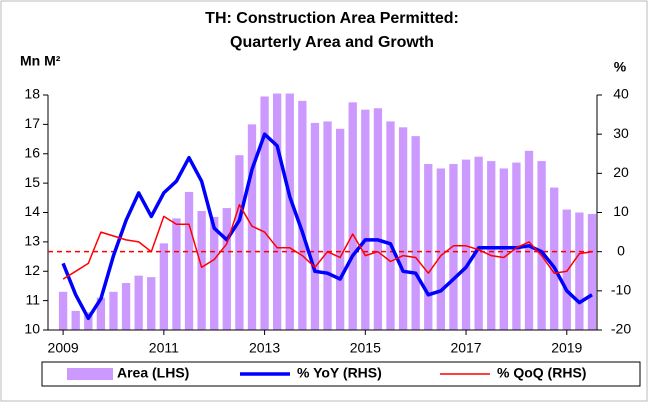 The image size is (649, 403). What do you see at coordinates (32, 123) in the screenshot?
I see `y-tick-label: 17` at bounding box center [32, 123].